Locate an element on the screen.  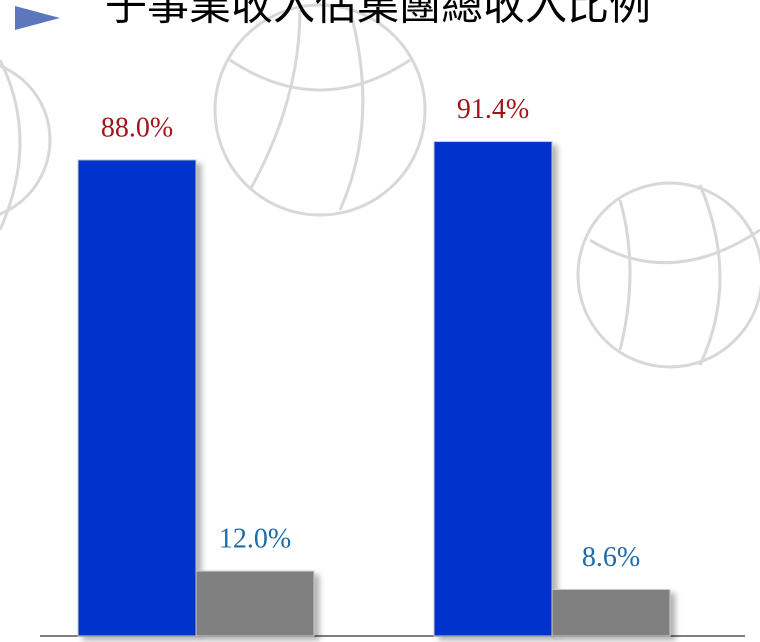
value-label: 12.0% is located at coordinates (255, 539).